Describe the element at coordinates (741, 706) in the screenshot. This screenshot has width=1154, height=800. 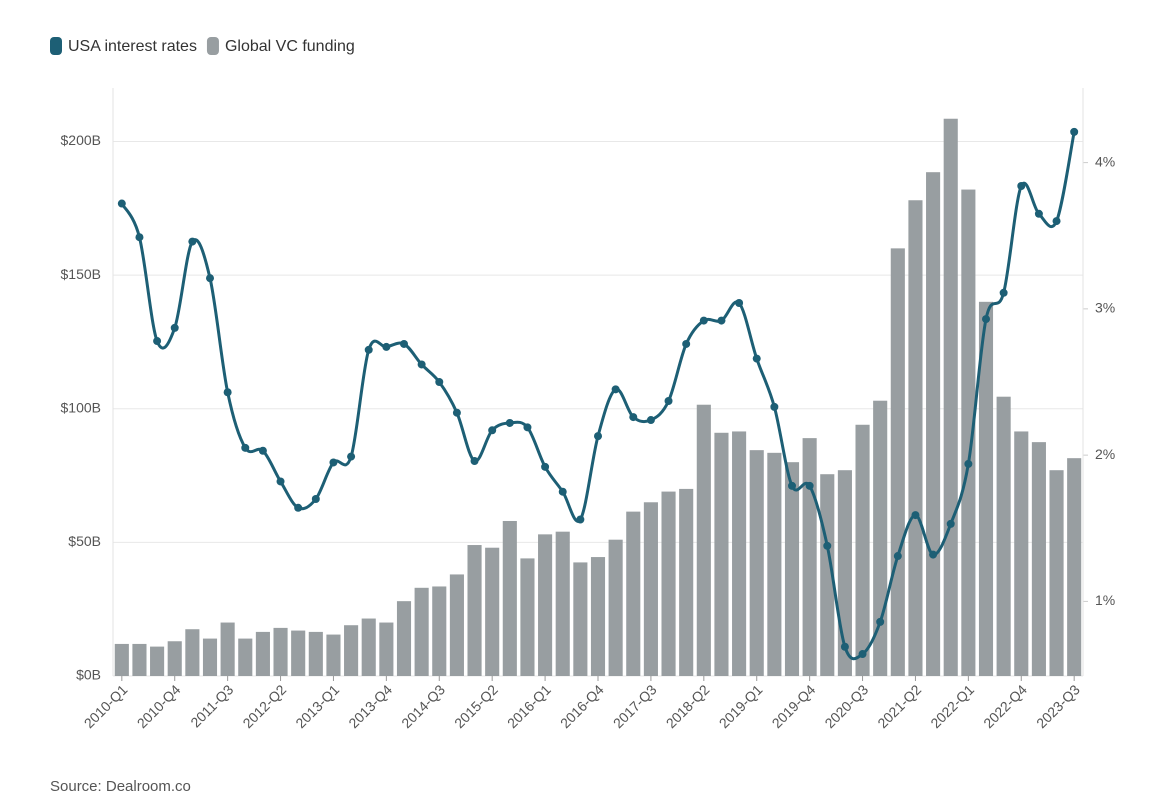
I see `x-tick-label: 2019-Q1` at that location.